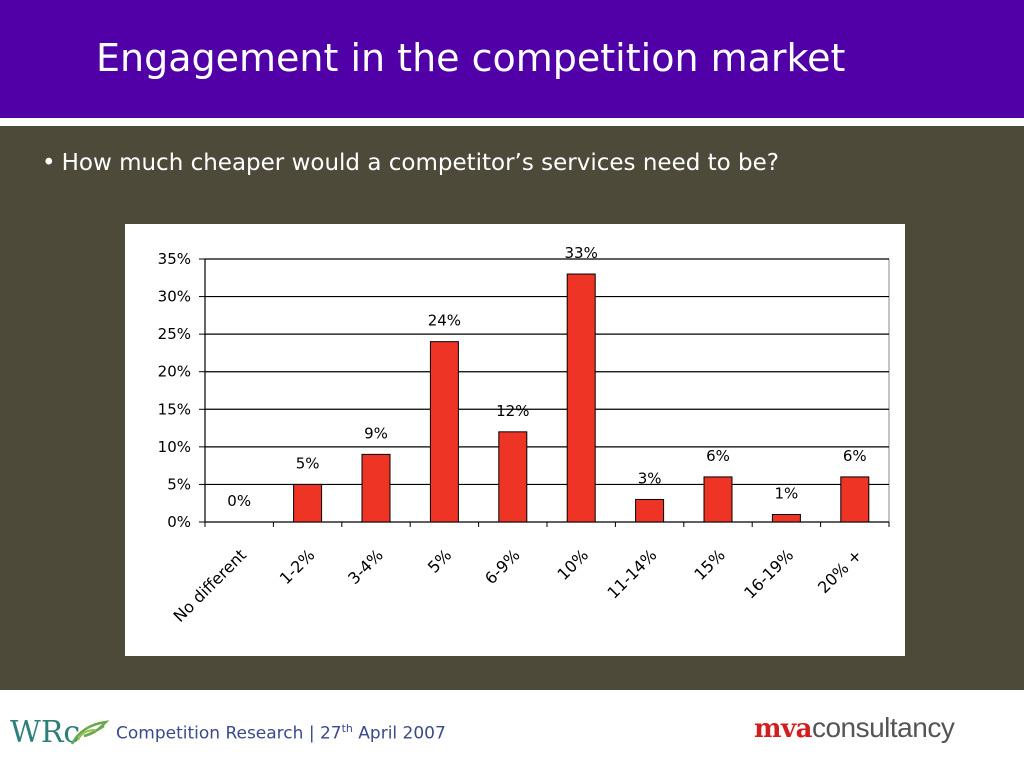 The image size is (1024, 768). Describe the element at coordinates (439, 560) in the screenshot. I see `x-tick-label: 5%` at that location.